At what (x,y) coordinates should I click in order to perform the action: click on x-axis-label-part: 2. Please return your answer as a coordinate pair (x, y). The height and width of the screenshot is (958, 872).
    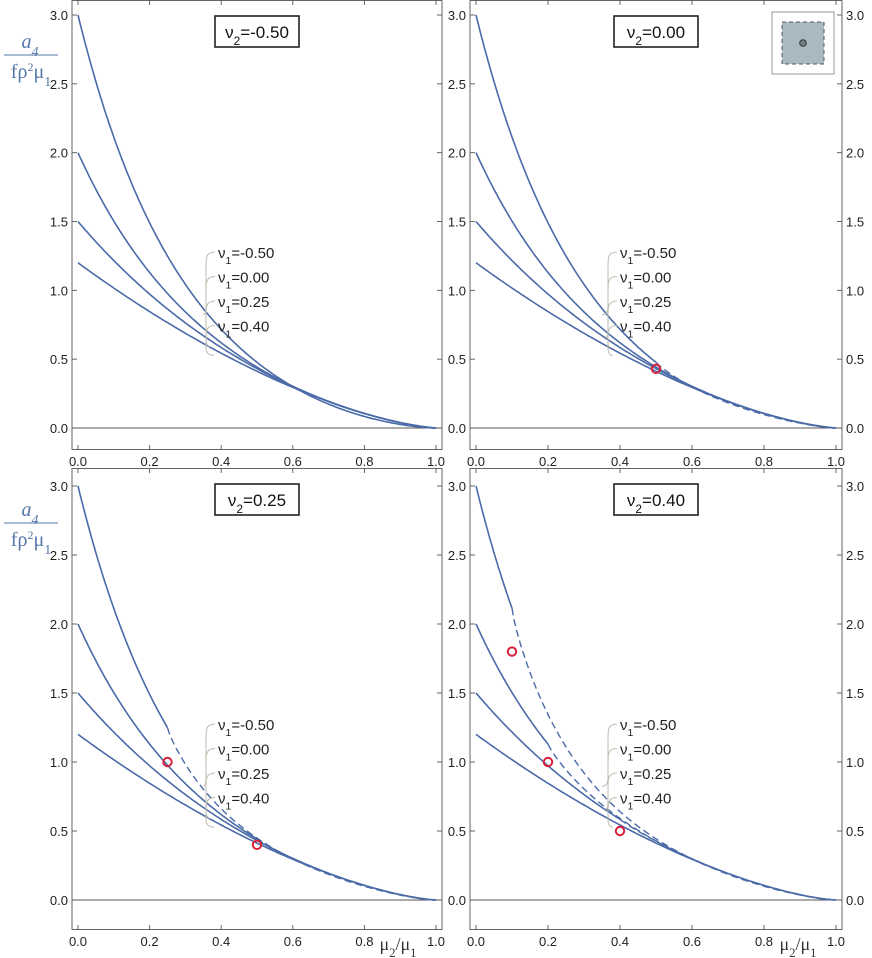
    Looking at the image, I should click on (392, 952).